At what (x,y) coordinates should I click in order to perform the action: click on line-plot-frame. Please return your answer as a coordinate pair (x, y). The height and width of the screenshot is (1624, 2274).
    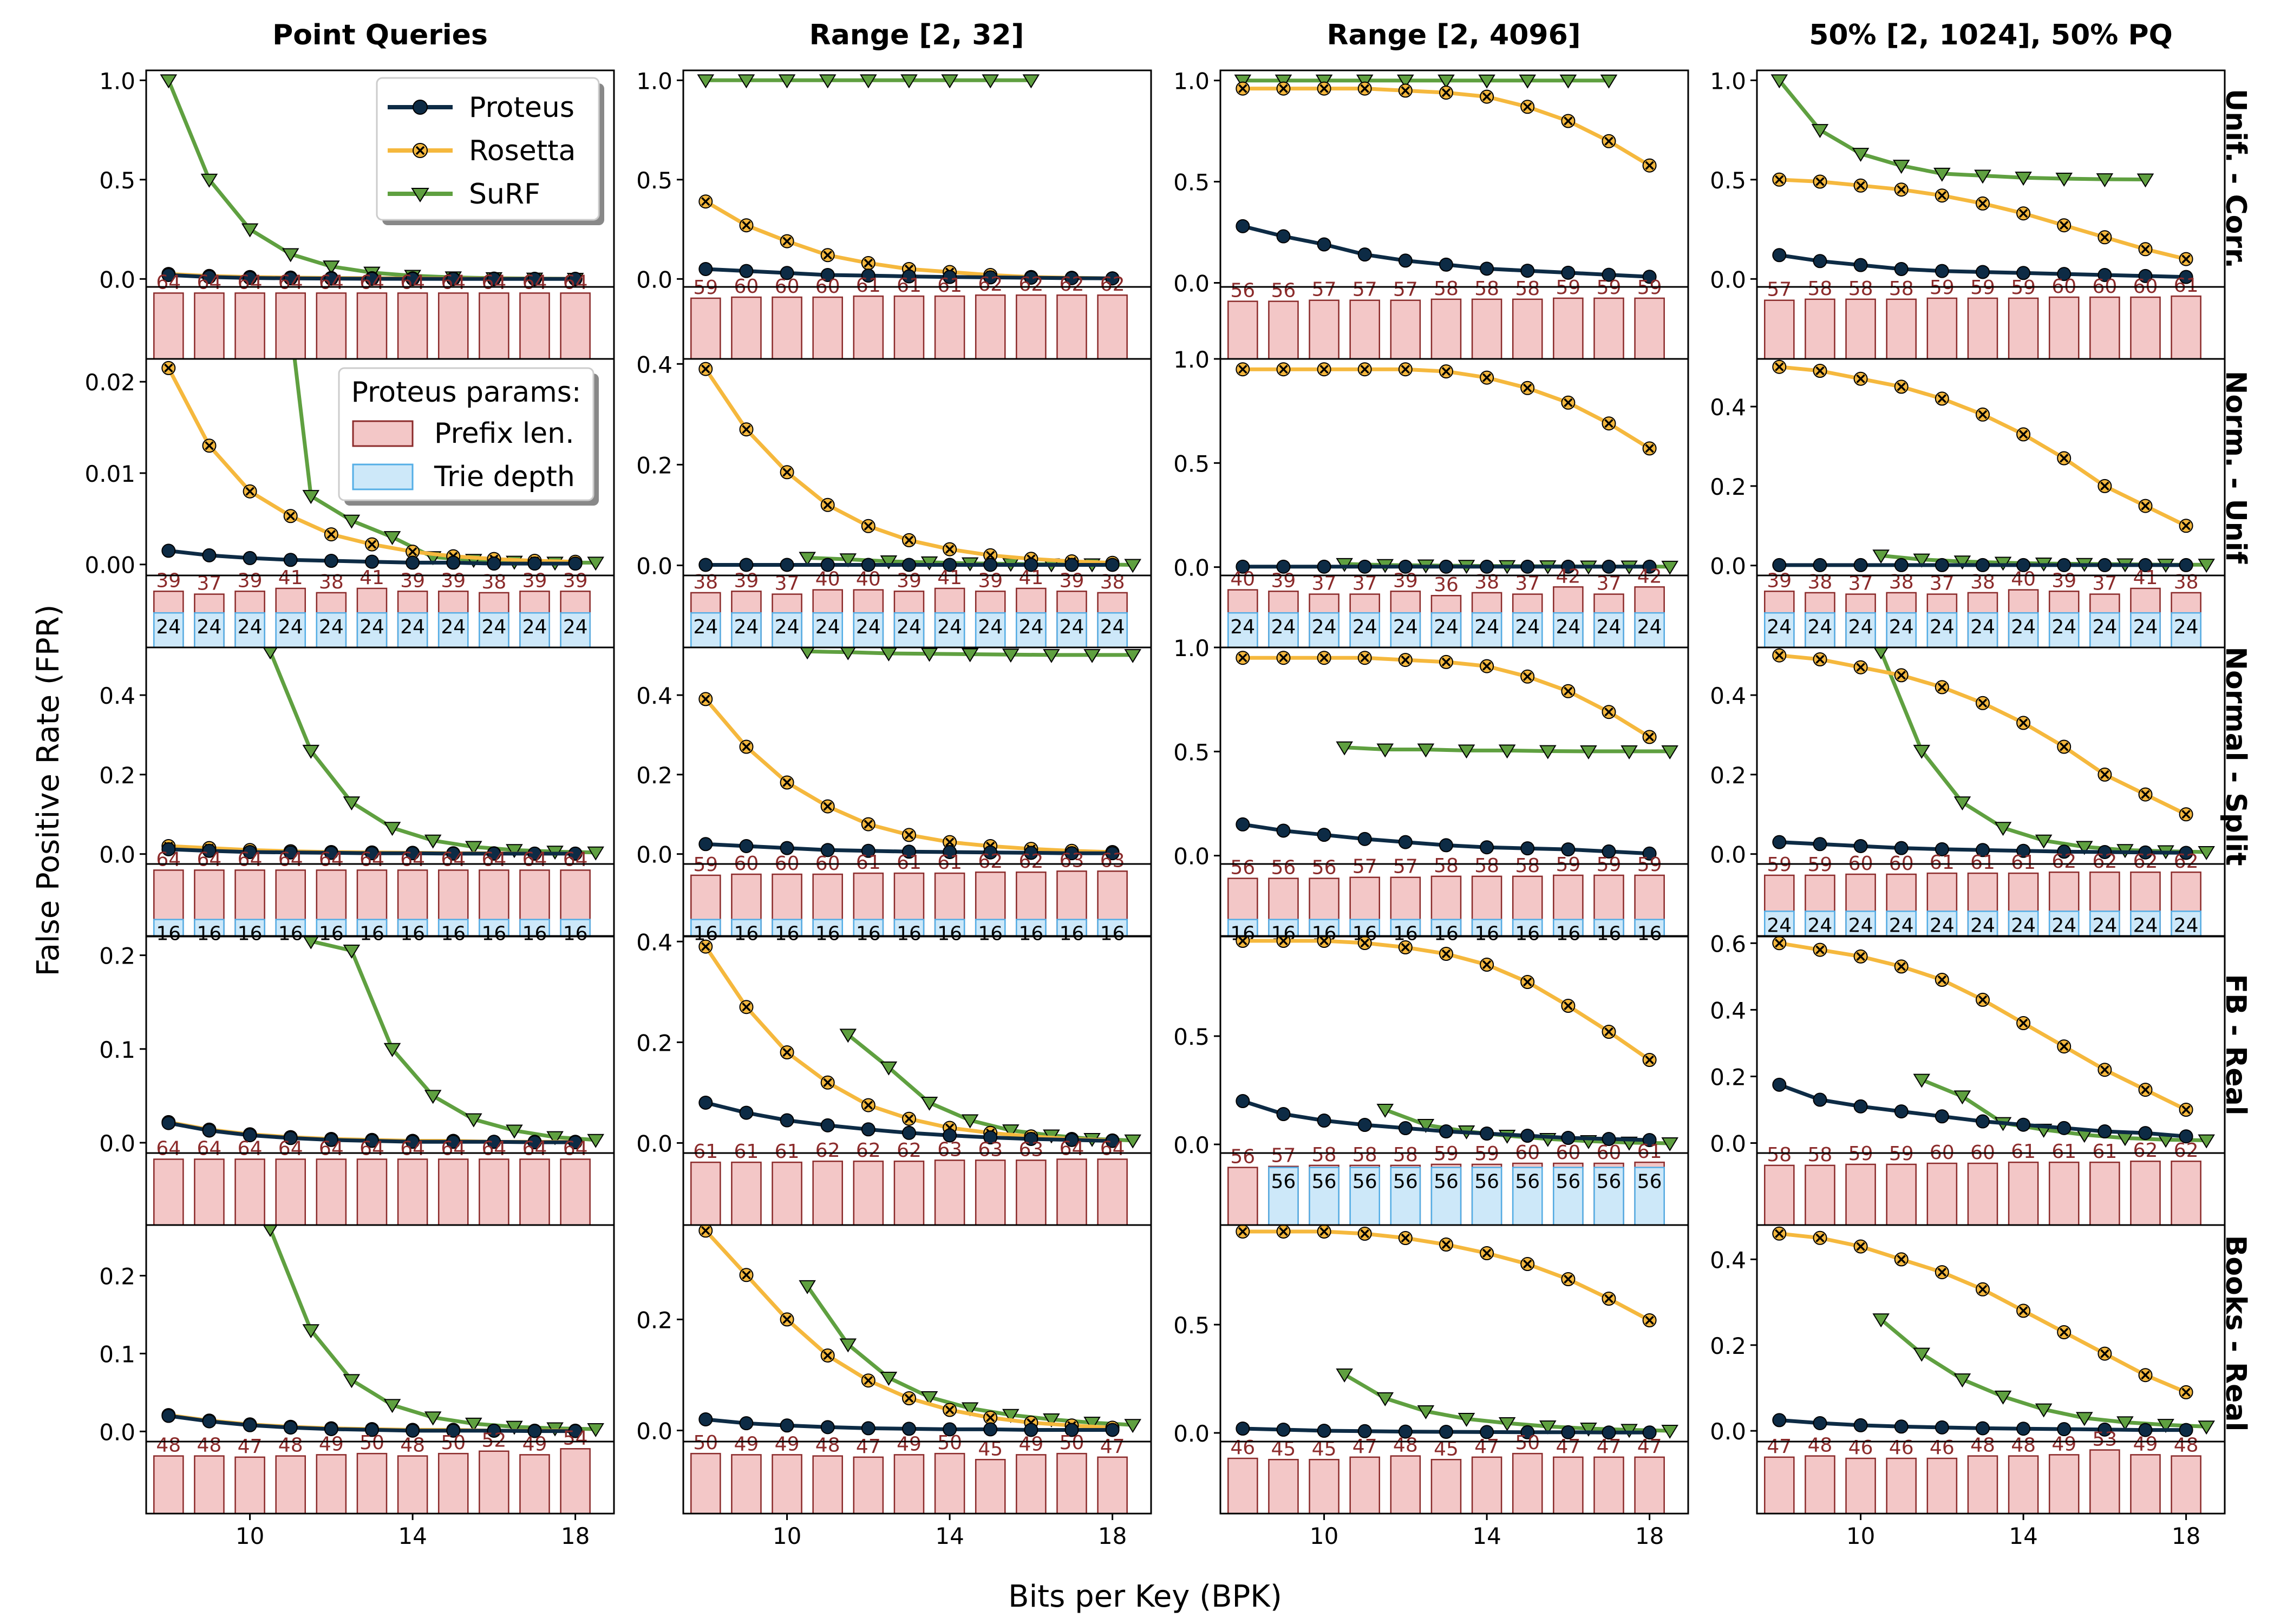
    Looking at the image, I should click on (1454, 468).